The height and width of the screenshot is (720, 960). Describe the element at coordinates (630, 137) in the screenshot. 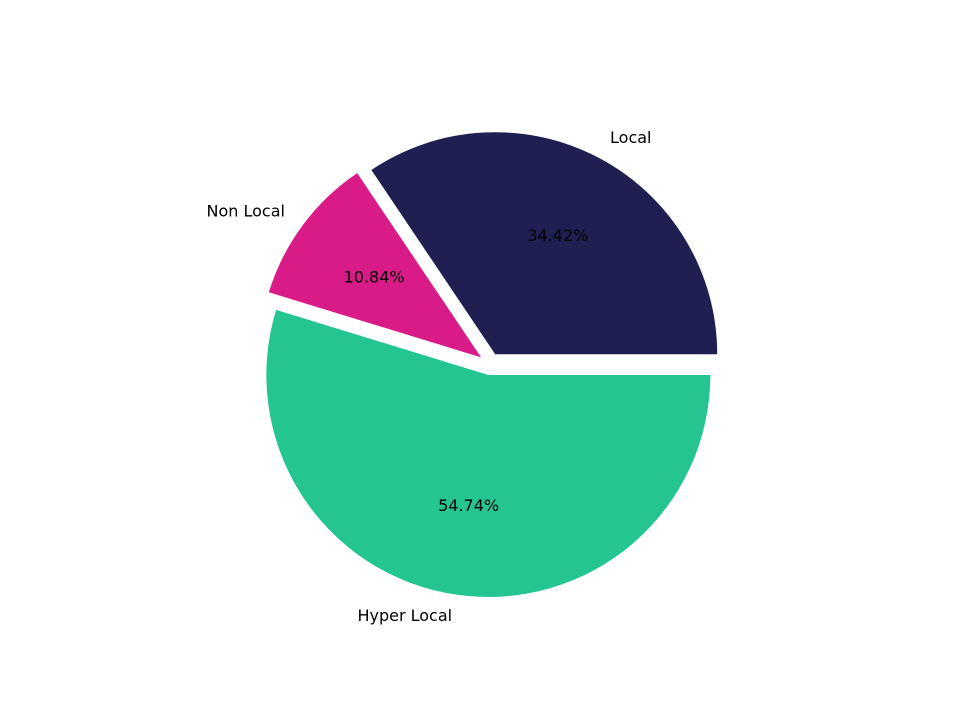

I see `slice-label: Local` at that location.